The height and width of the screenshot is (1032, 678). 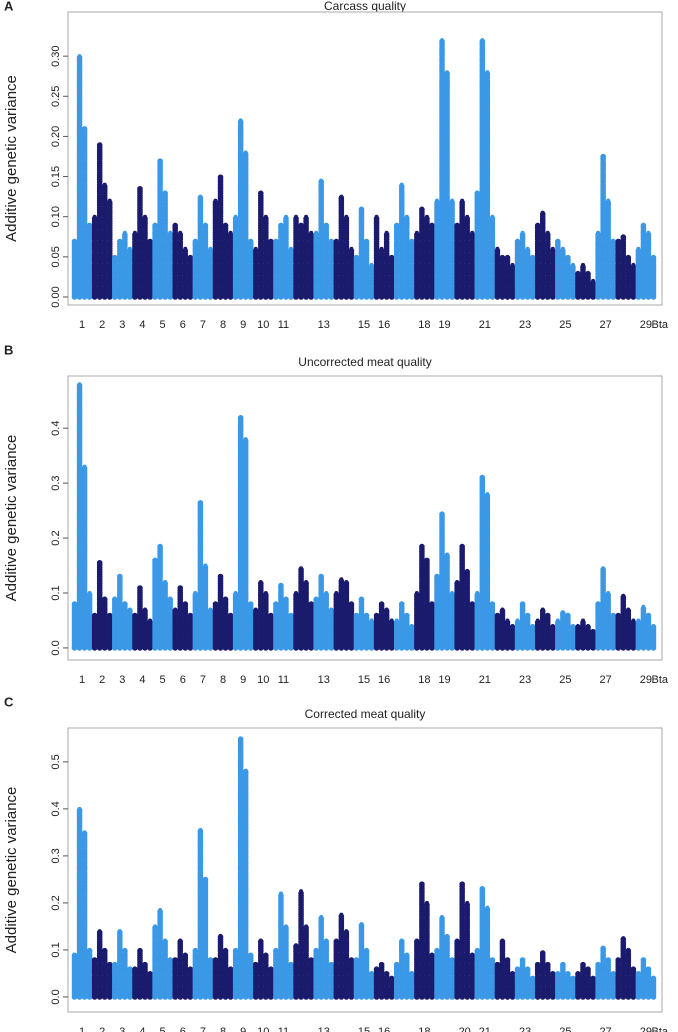 What do you see at coordinates (659, 1029) in the screenshot?
I see `x-axis-label: Bta` at bounding box center [659, 1029].